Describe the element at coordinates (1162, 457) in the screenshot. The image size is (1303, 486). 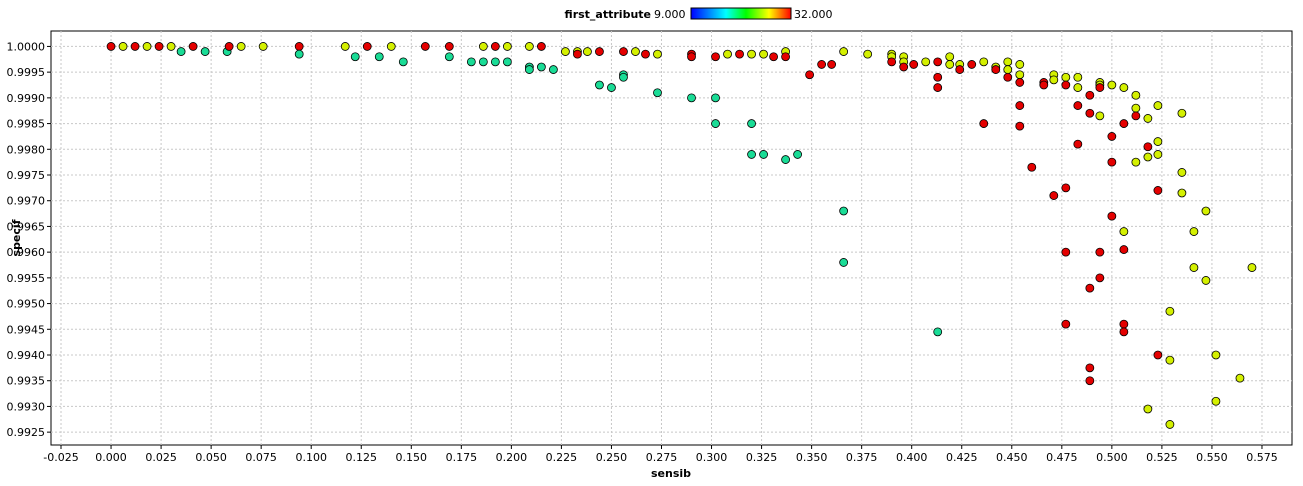
I see `x-tick-label: 0.525` at that location.